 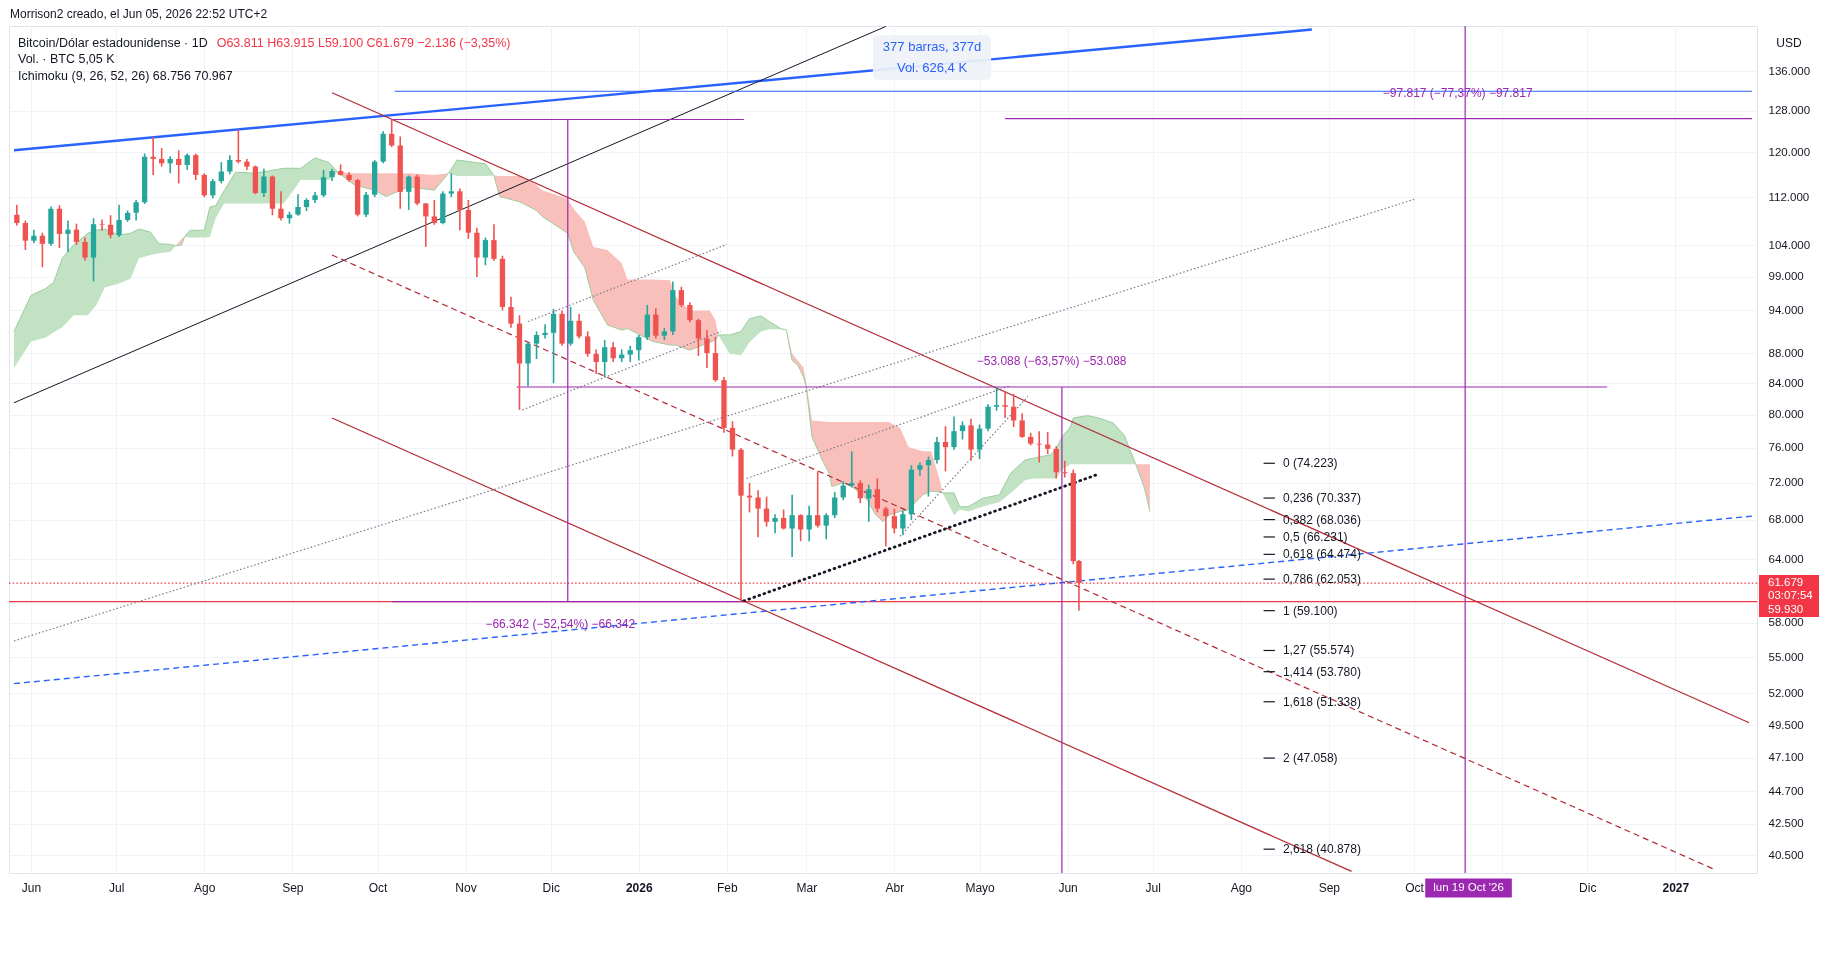 What do you see at coordinates (1051, 360) in the screenshot?
I see `annotation: −53.088 (−63,57%) −53.088` at bounding box center [1051, 360].